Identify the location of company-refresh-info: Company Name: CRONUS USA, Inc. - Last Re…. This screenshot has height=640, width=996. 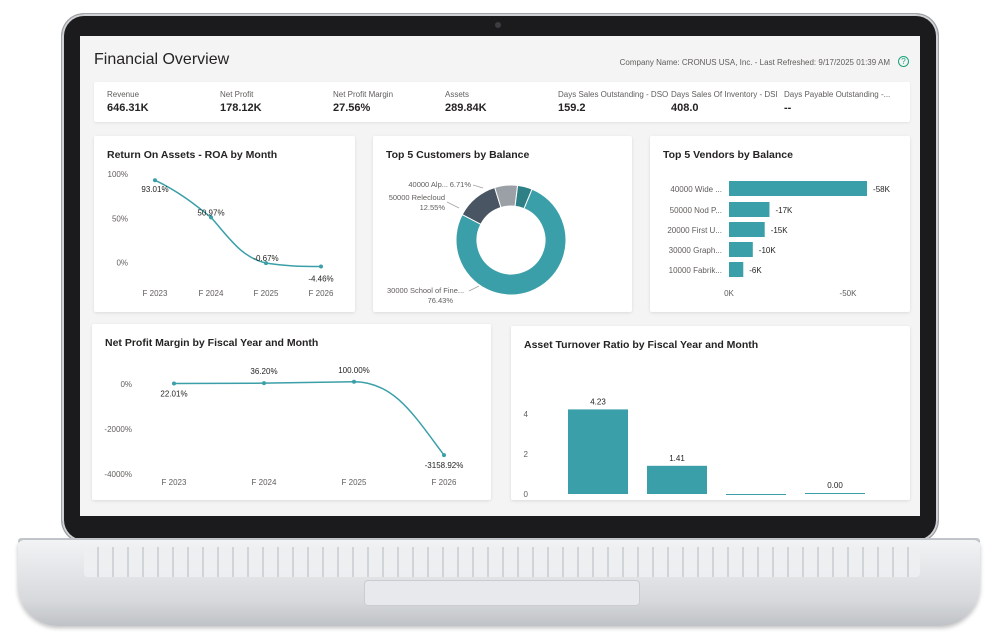
(754, 62).